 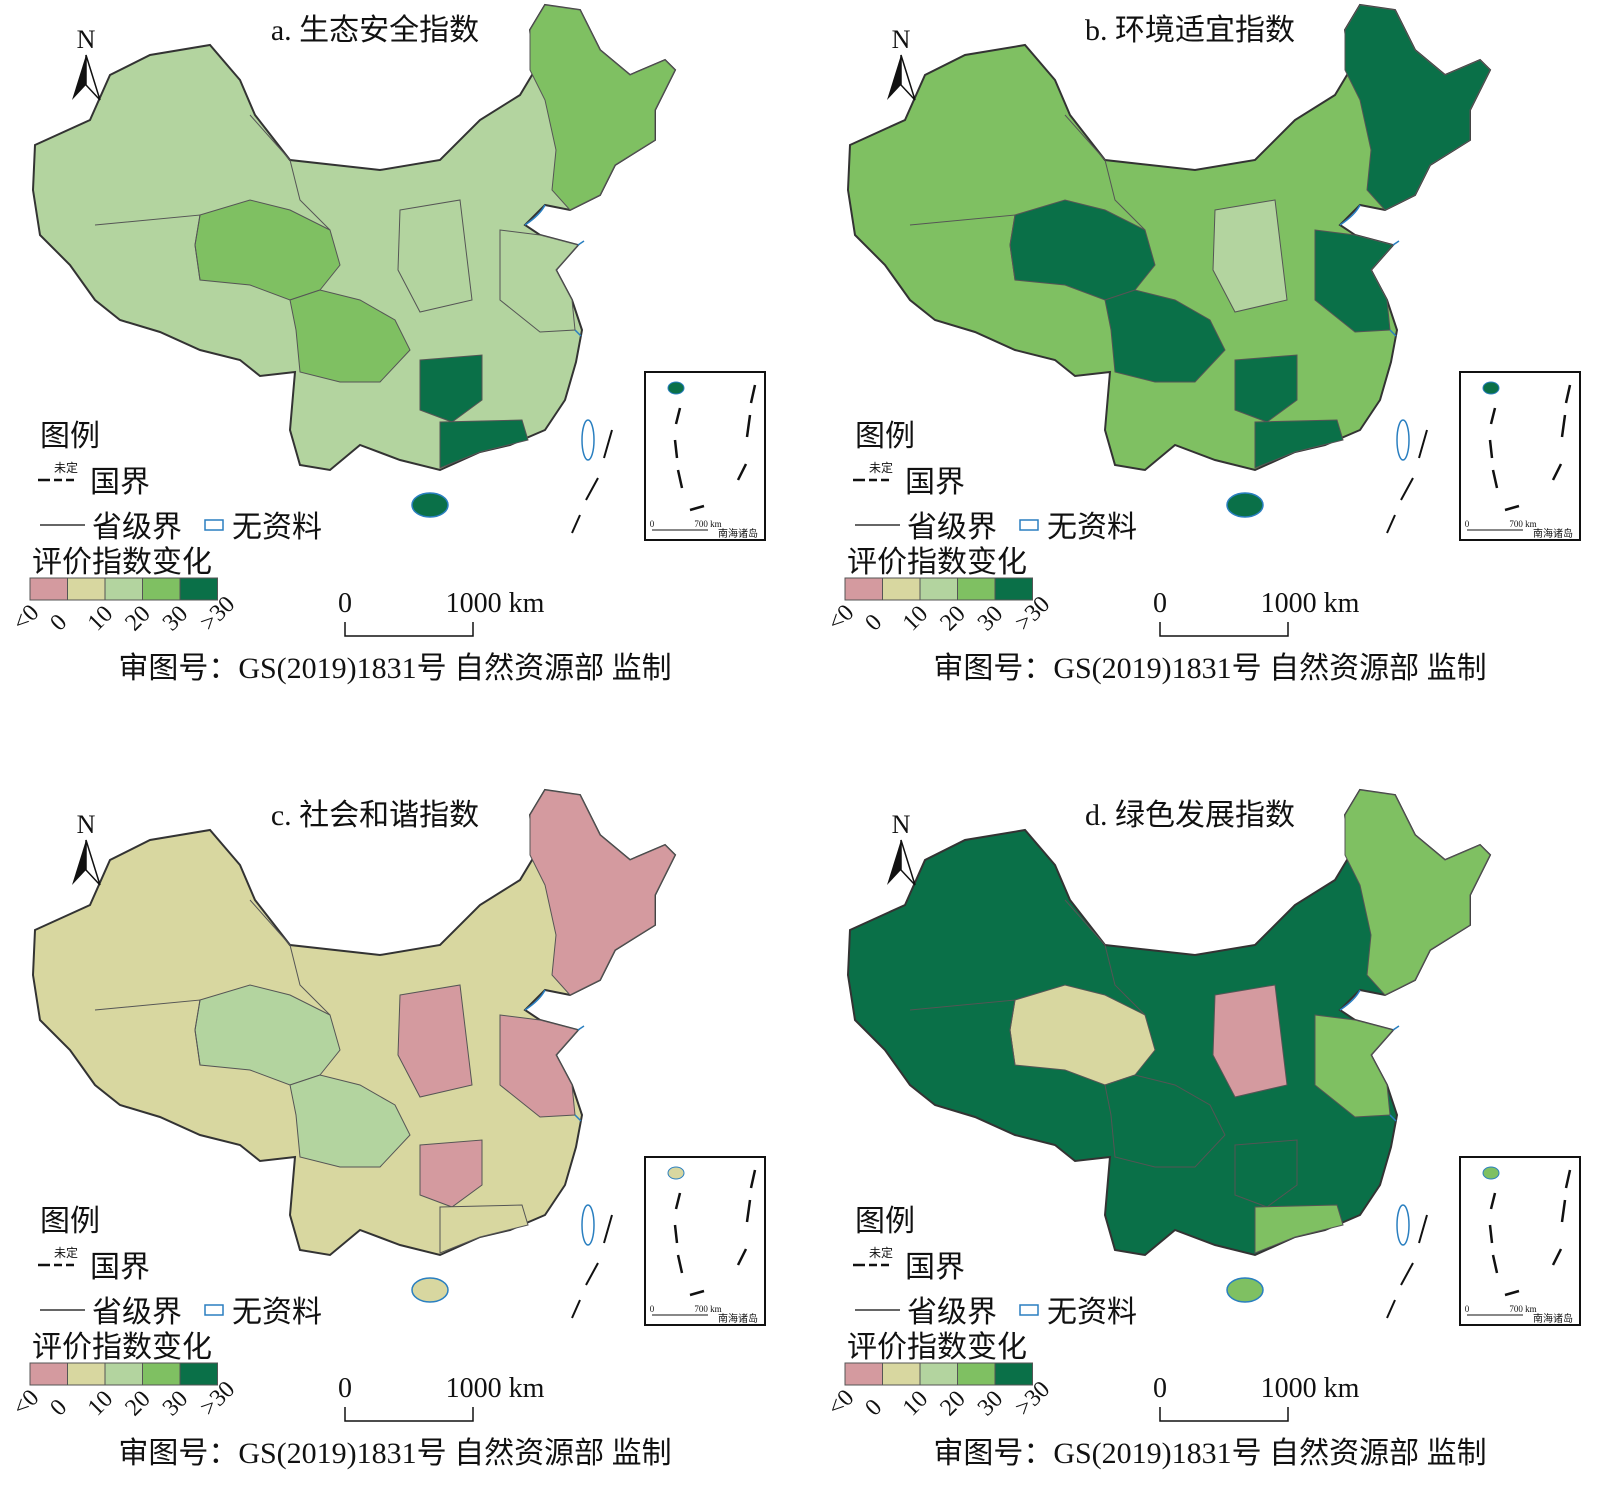 What do you see at coordinates (86, 824) in the screenshot?
I see `north-label: N` at bounding box center [86, 824].